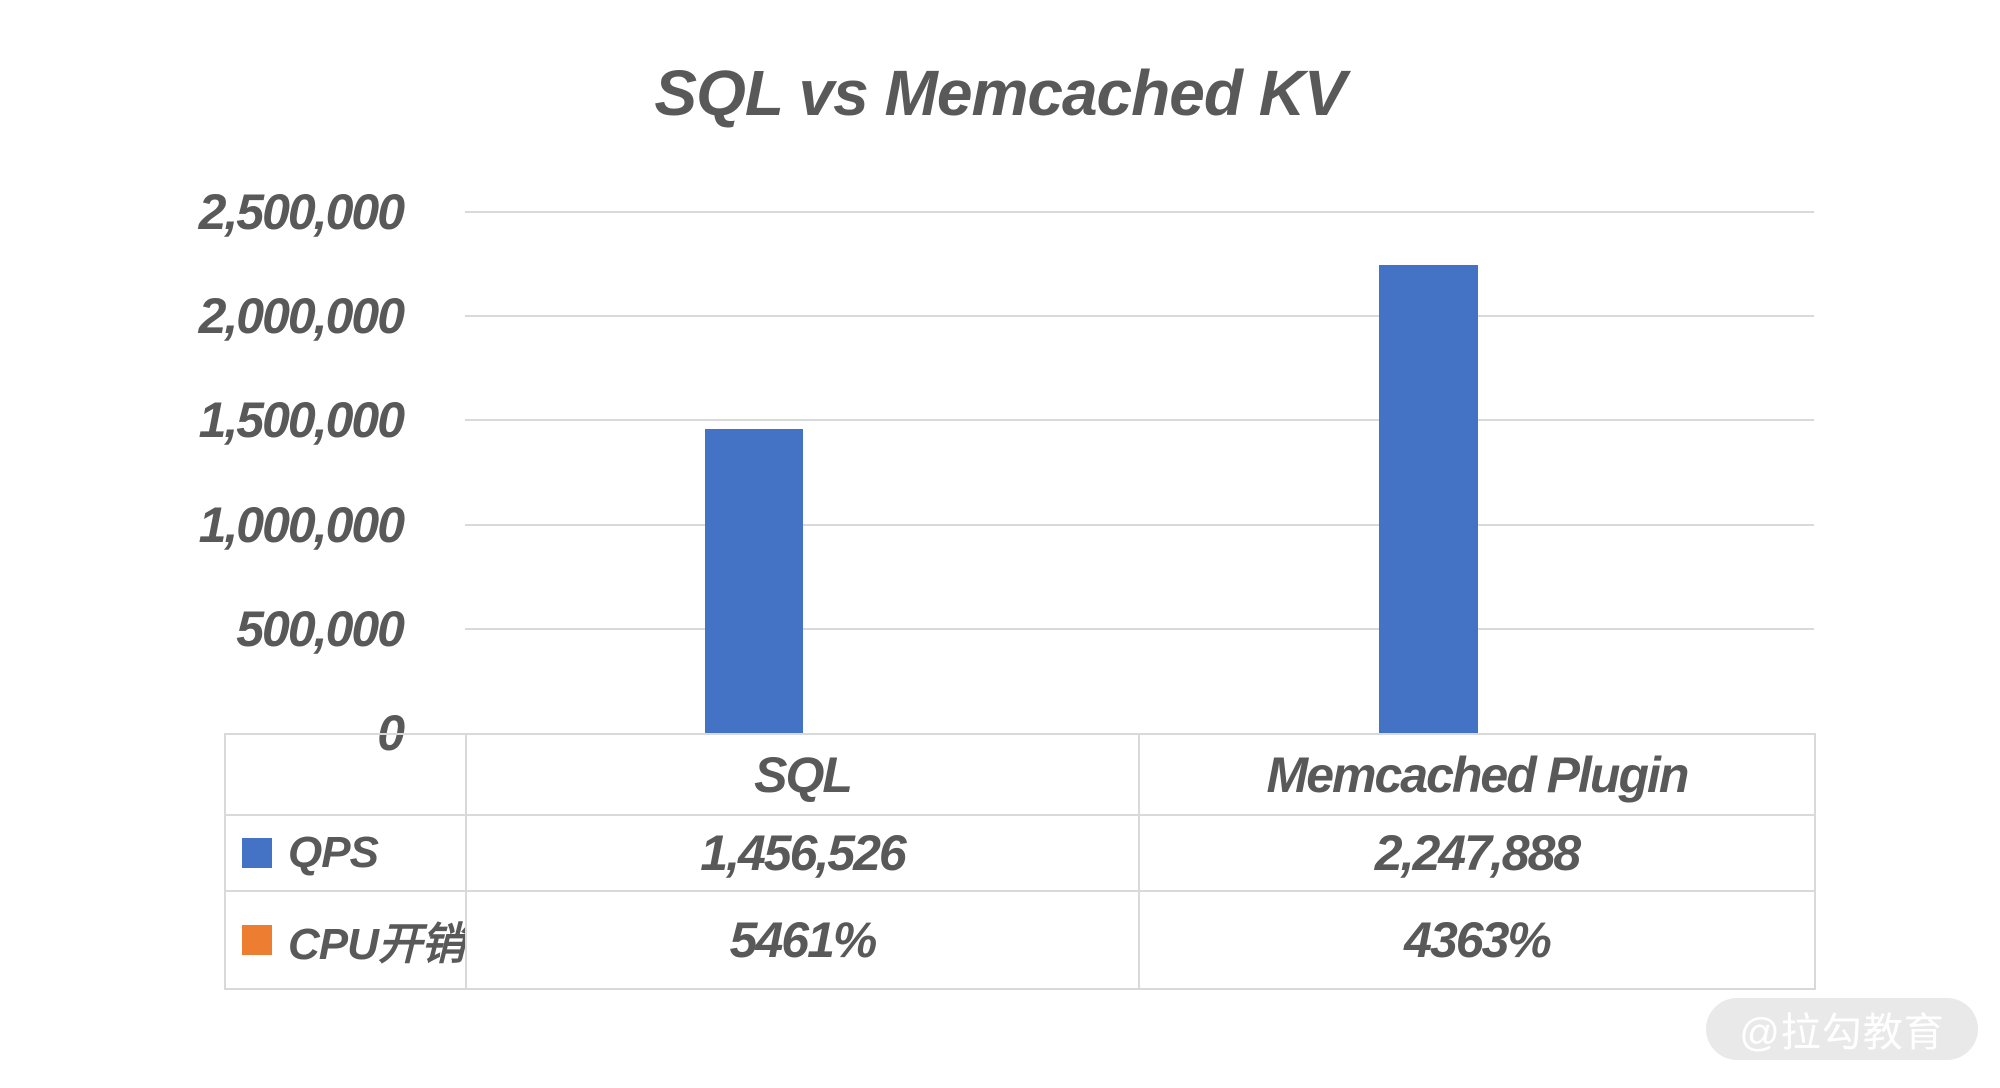 The image size is (2000, 1088). What do you see at coordinates (1428, 499) in the screenshot?
I see `qps-bar-memcached` at bounding box center [1428, 499].